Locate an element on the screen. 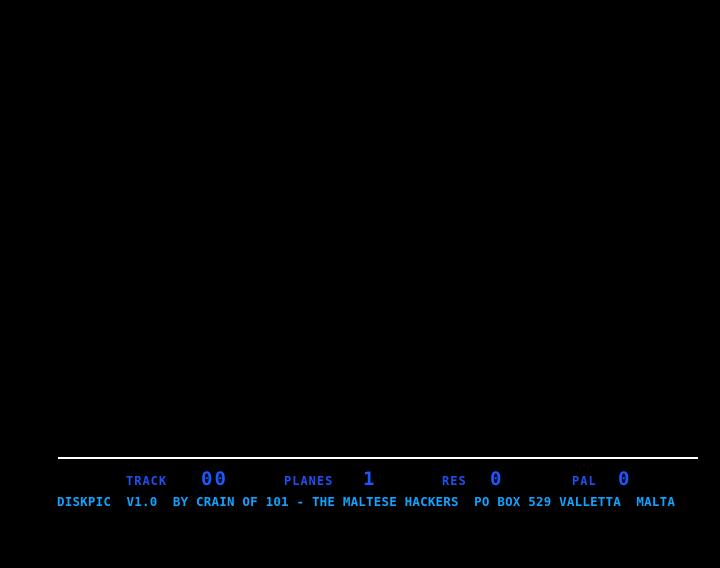 The width and height of the screenshot is (720, 568). pal-value: 0 is located at coordinates (625, 479).